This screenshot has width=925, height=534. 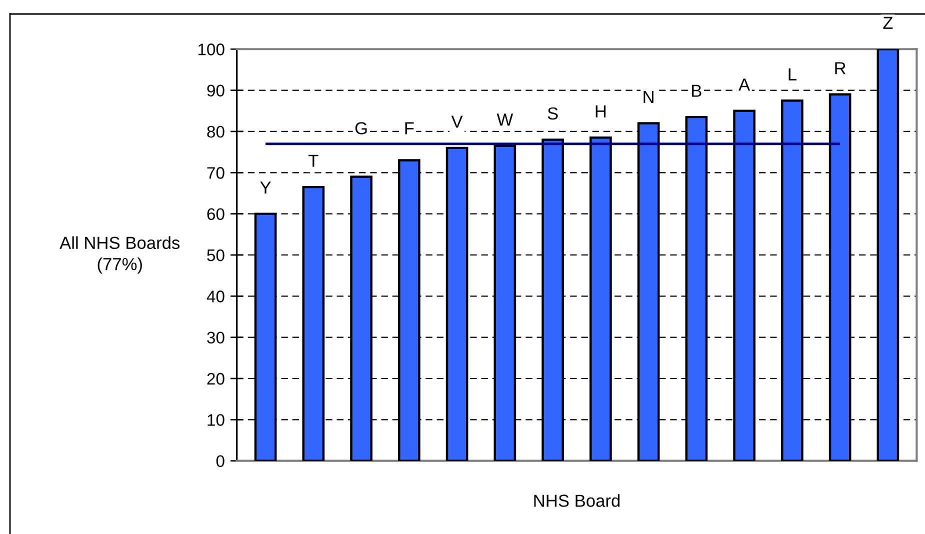 What do you see at coordinates (457, 122) in the screenshot?
I see `x-tick-label: V` at bounding box center [457, 122].